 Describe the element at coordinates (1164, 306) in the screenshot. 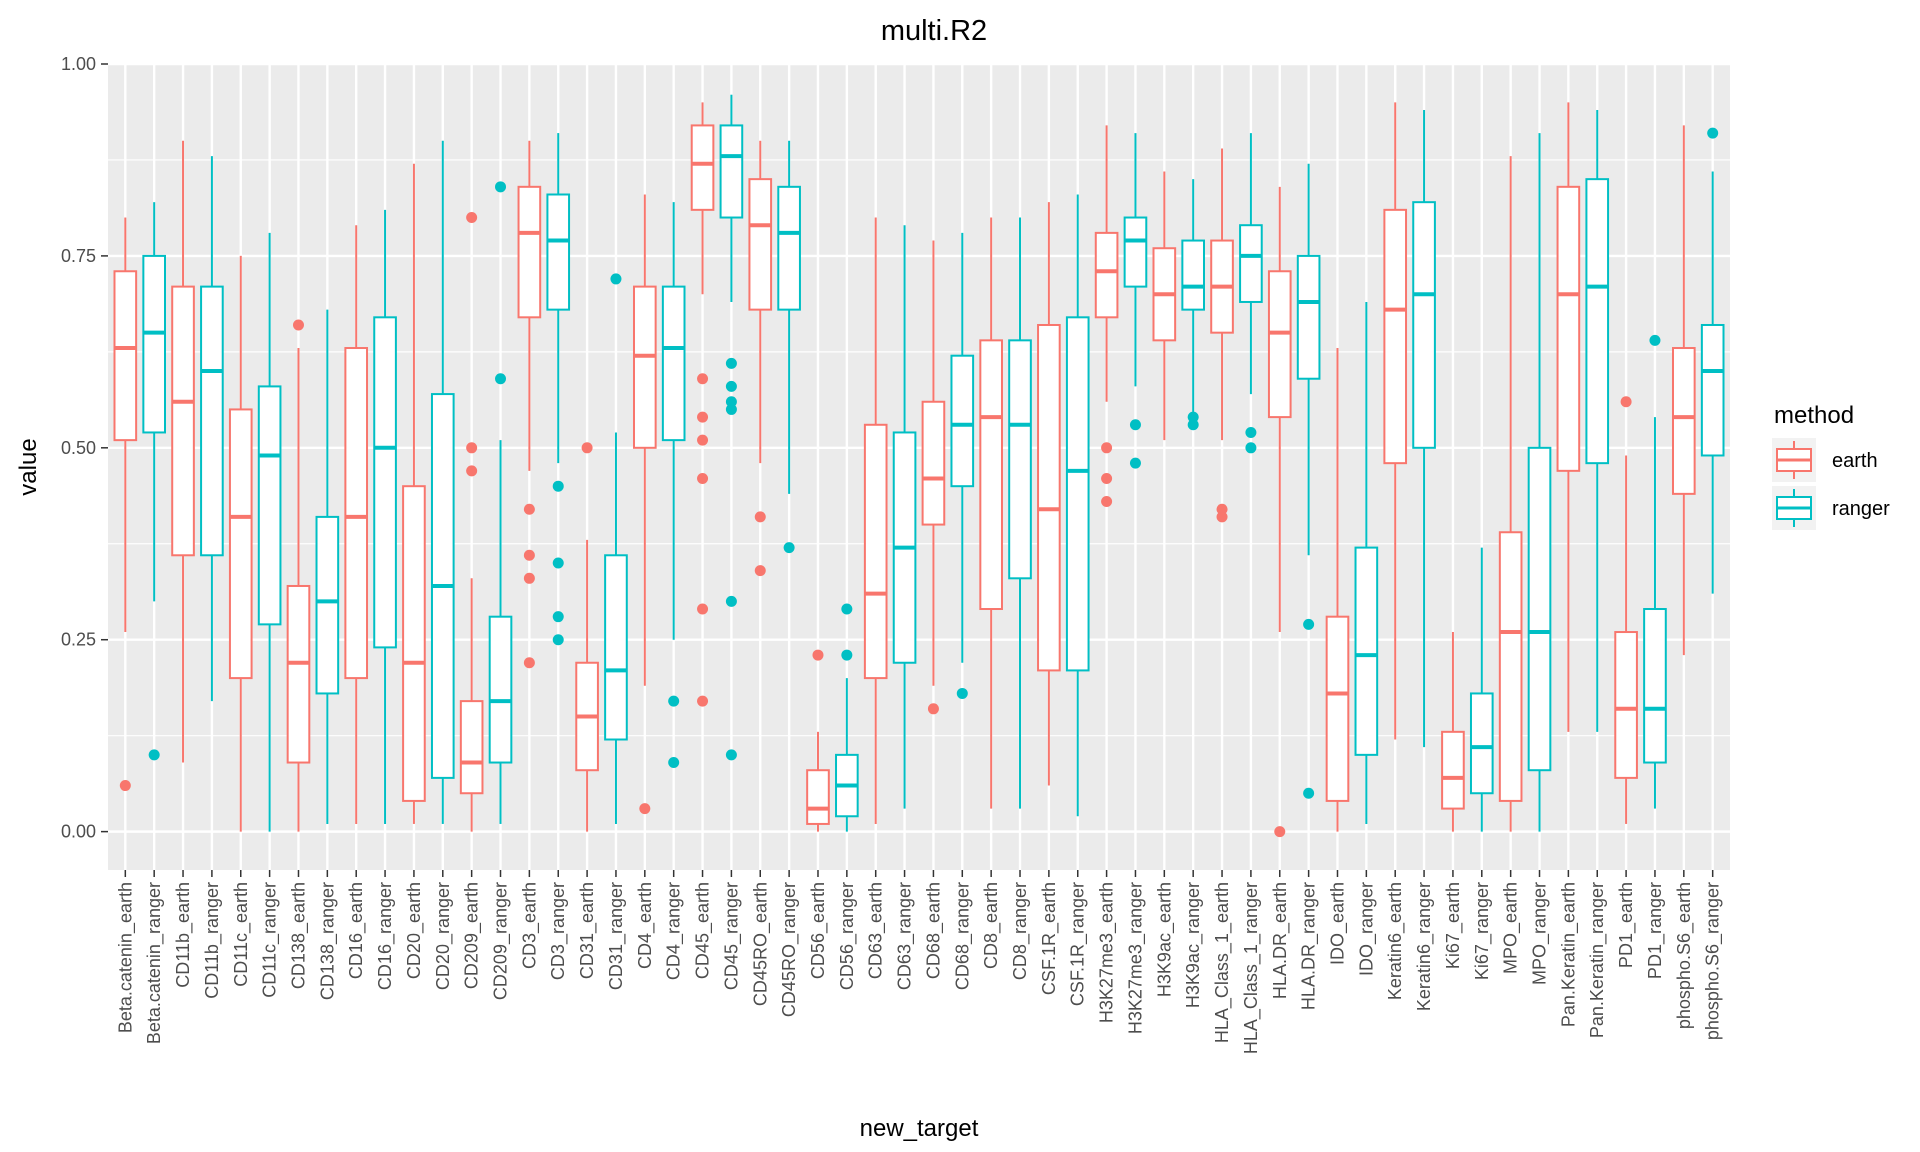

I see `box-H3K9ac_earth` at that location.